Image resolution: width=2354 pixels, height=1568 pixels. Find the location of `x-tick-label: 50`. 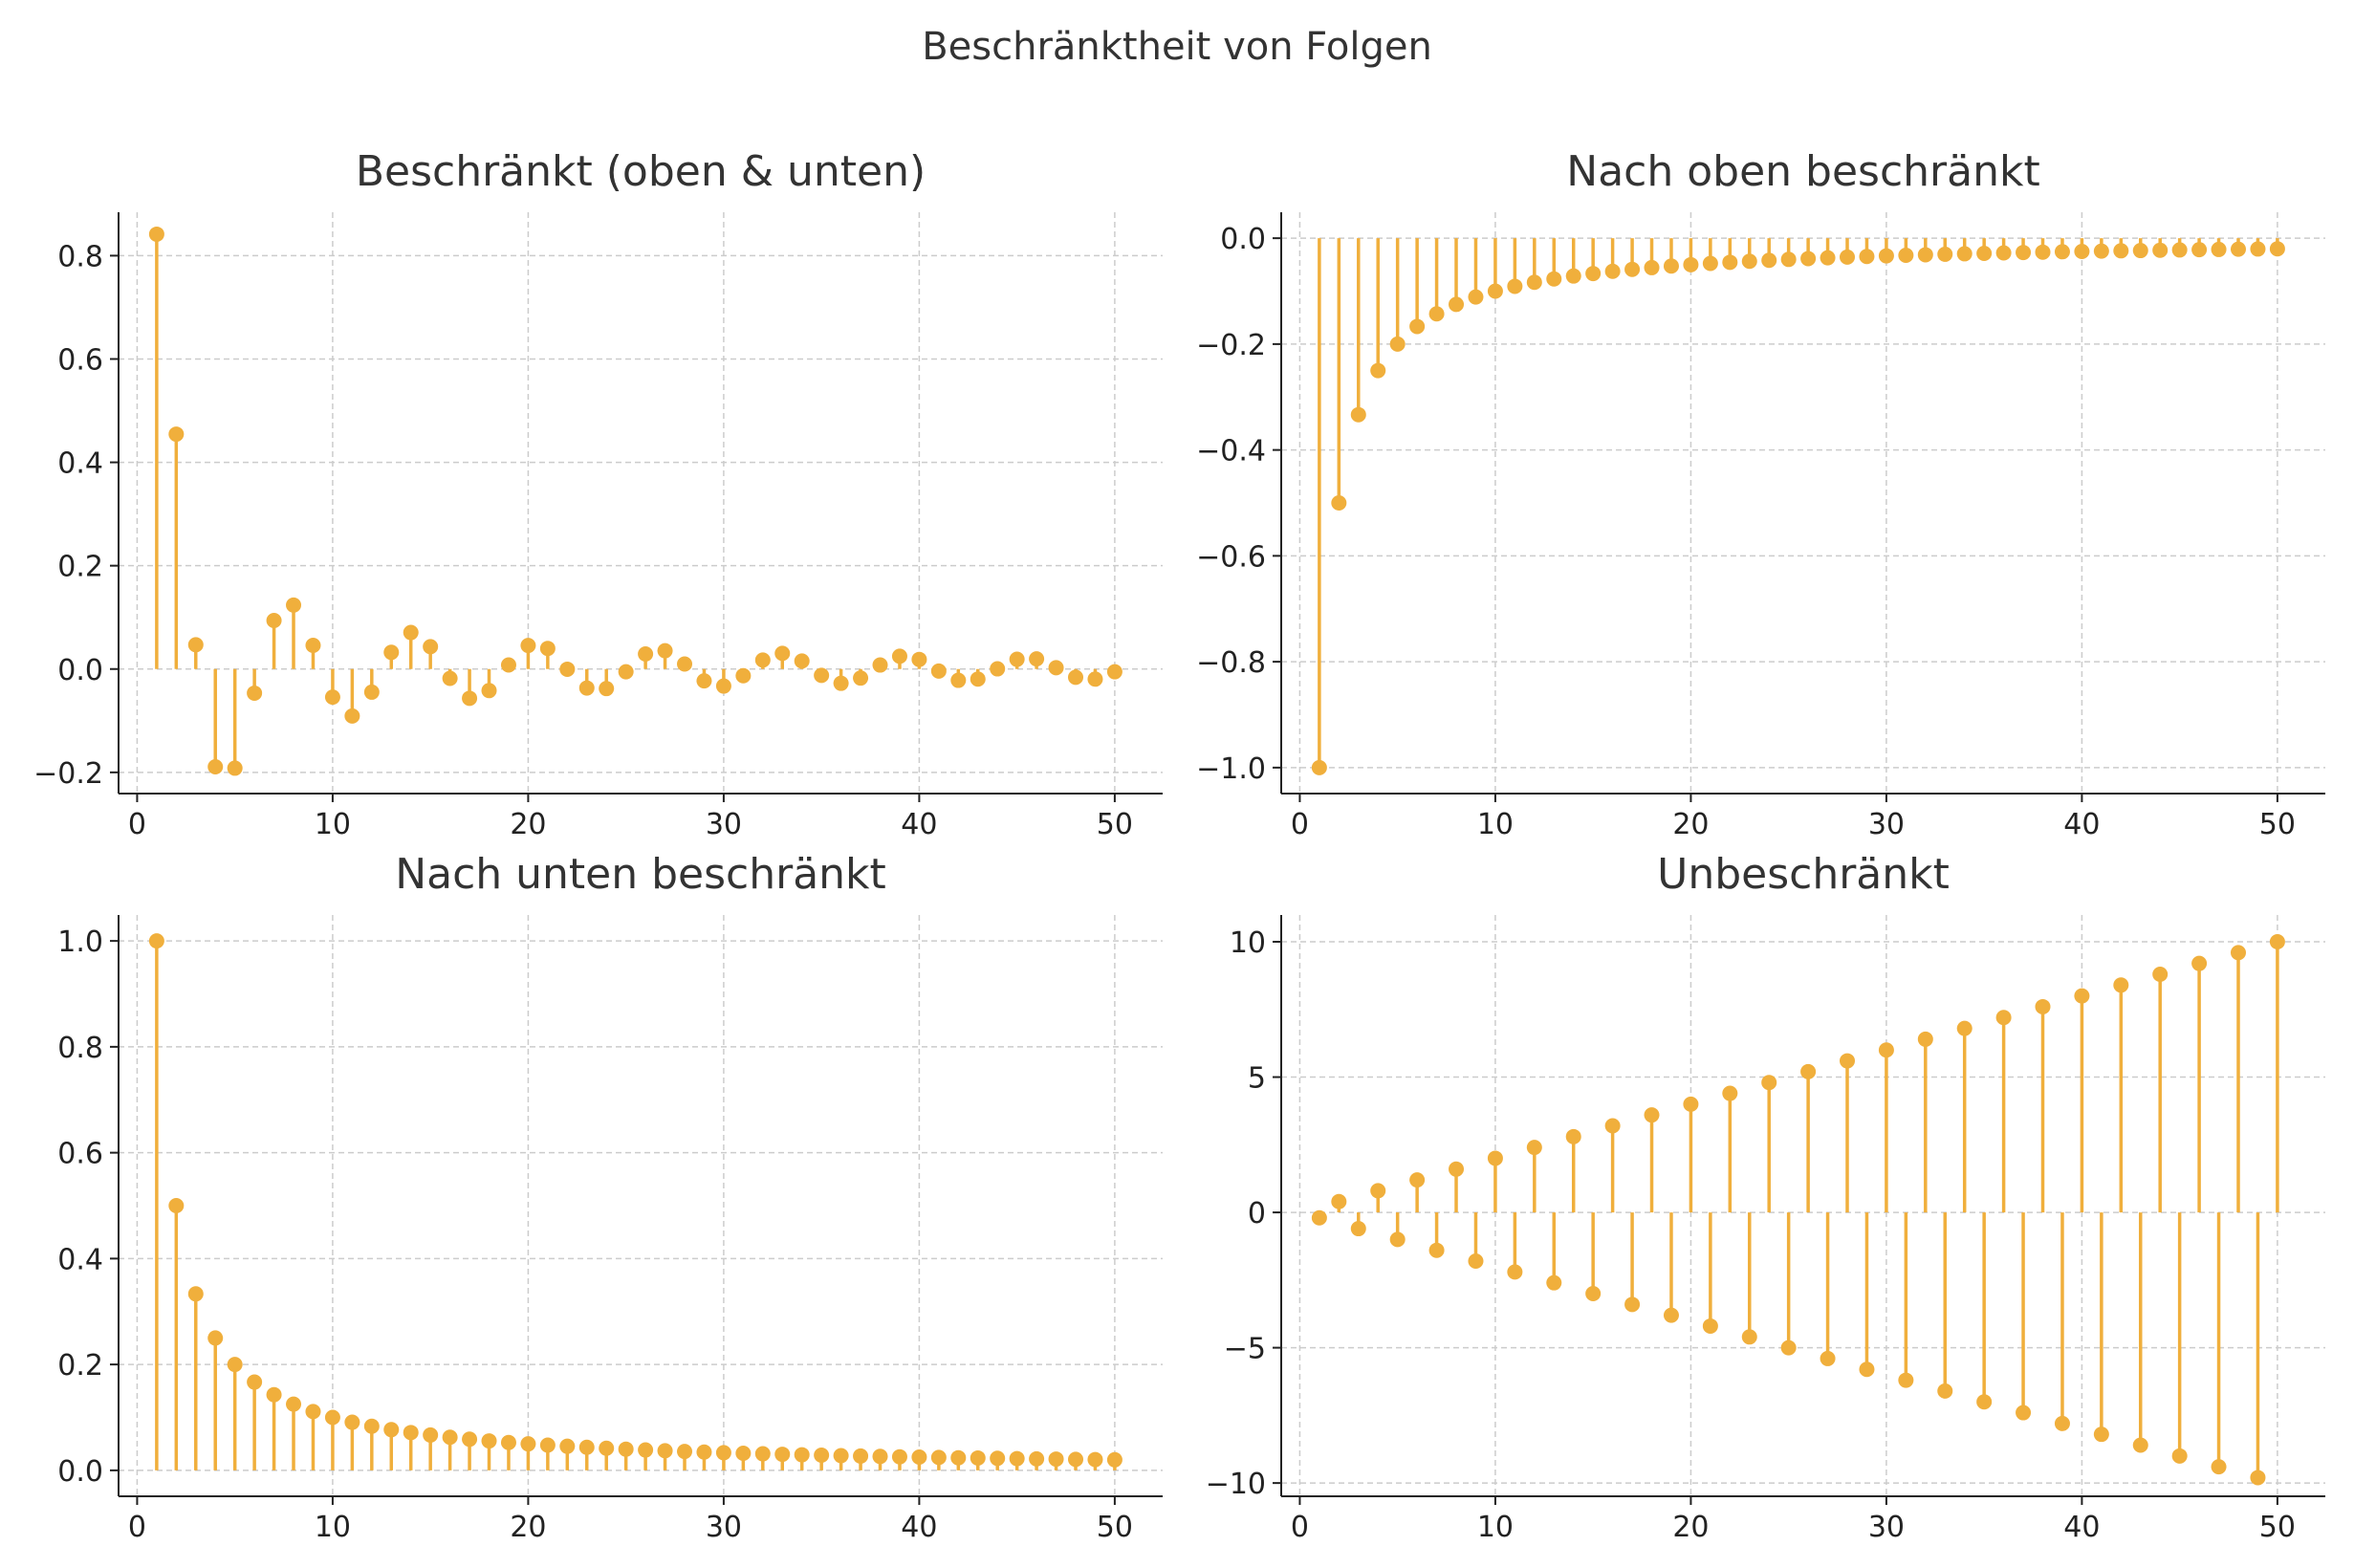

x-tick-label: 50 is located at coordinates (2278, 824).